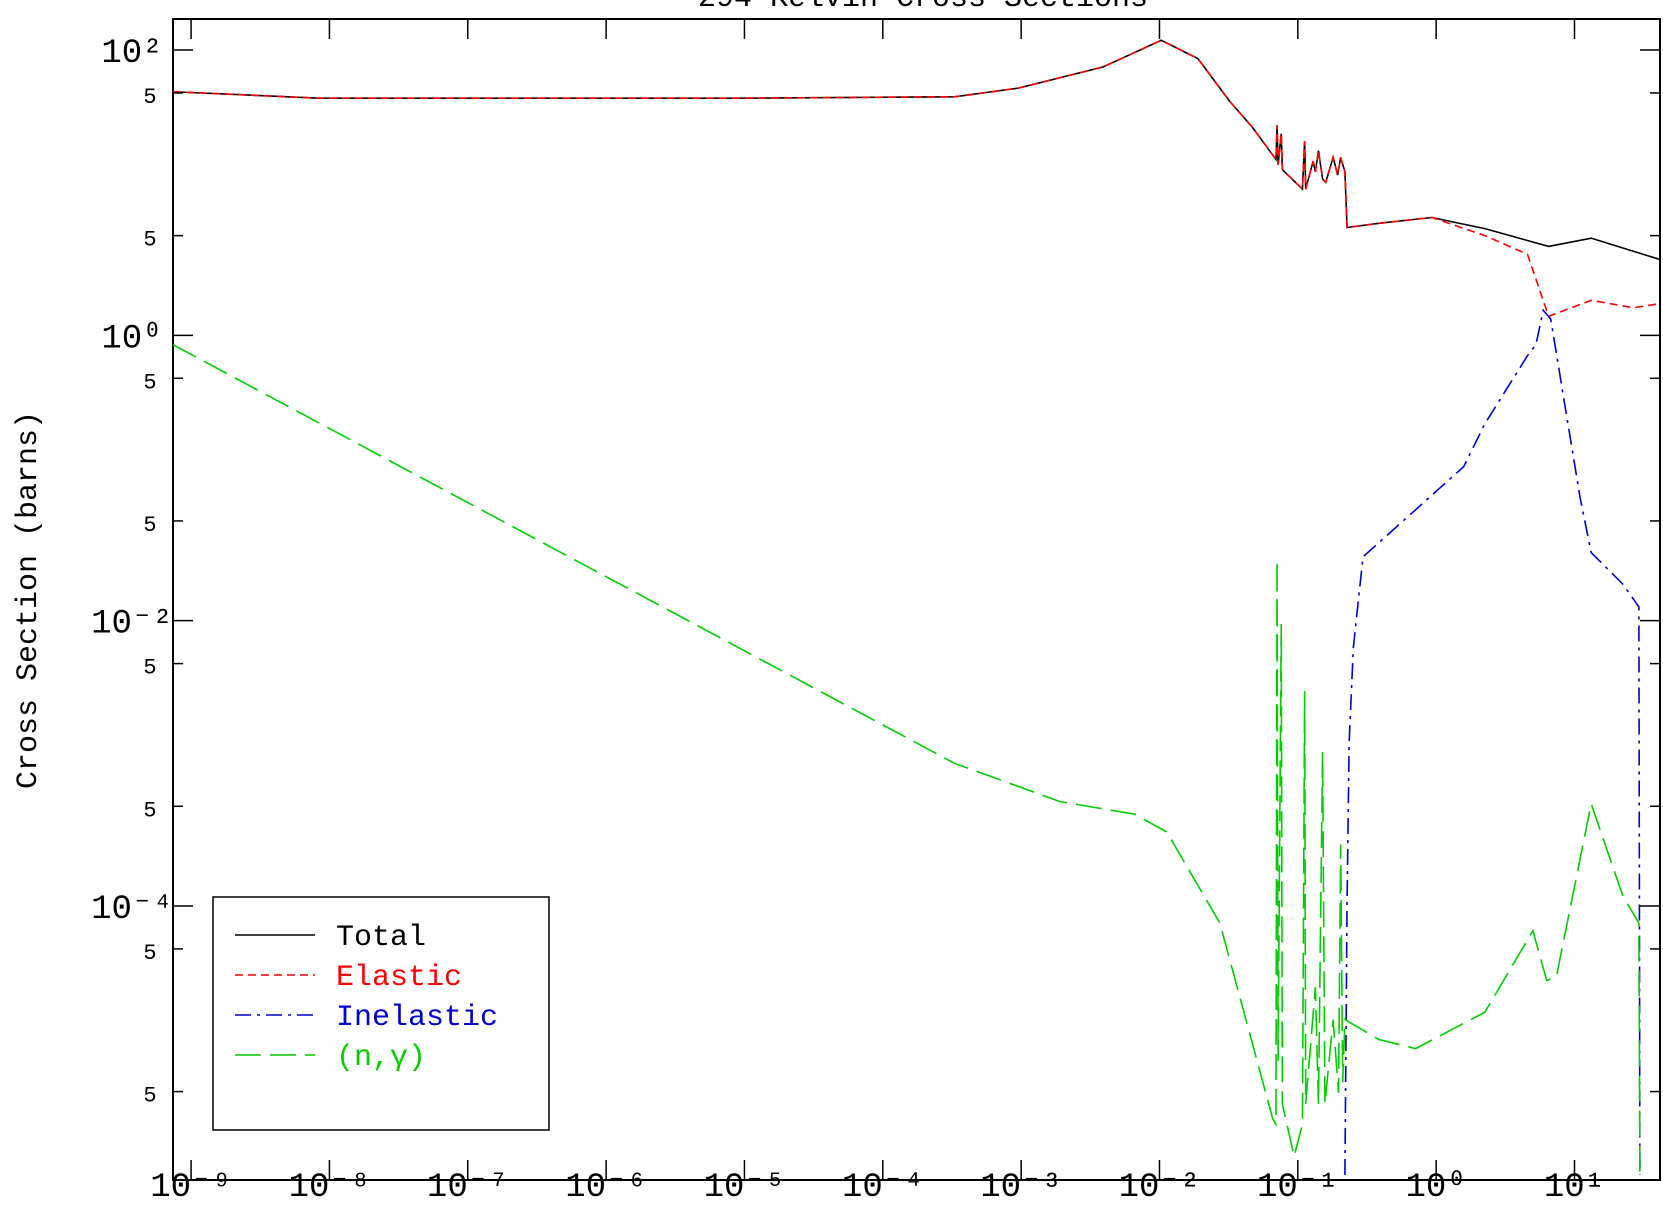  What do you see at coordinates (468, 1188) in the screenshot?
I see `x-tick-label: 10⁻⁷` at bounding box center [468, 1188].